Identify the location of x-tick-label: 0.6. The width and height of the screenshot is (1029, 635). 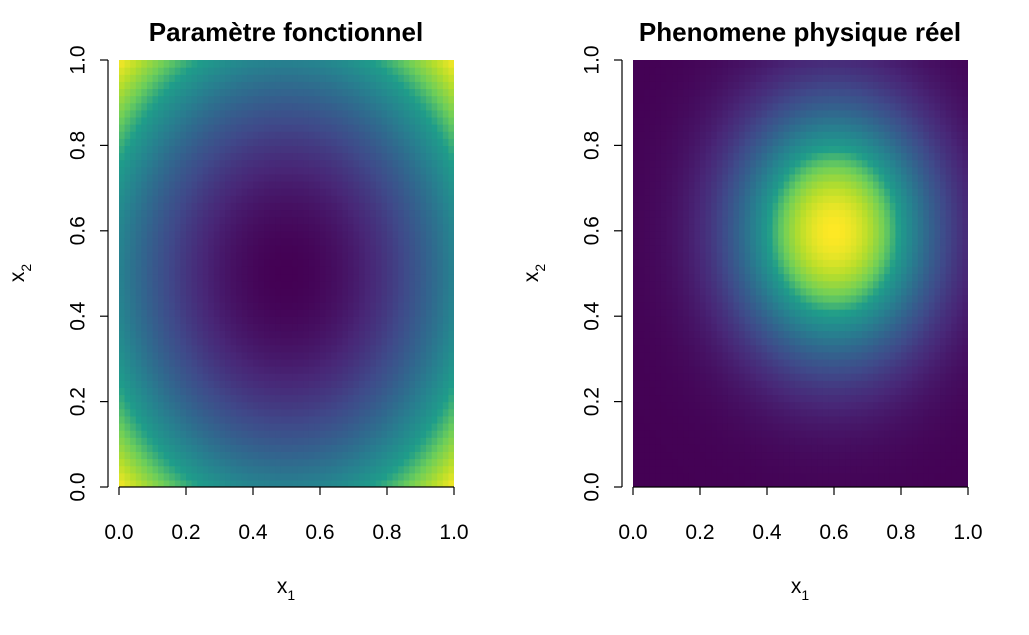
(319, 532).